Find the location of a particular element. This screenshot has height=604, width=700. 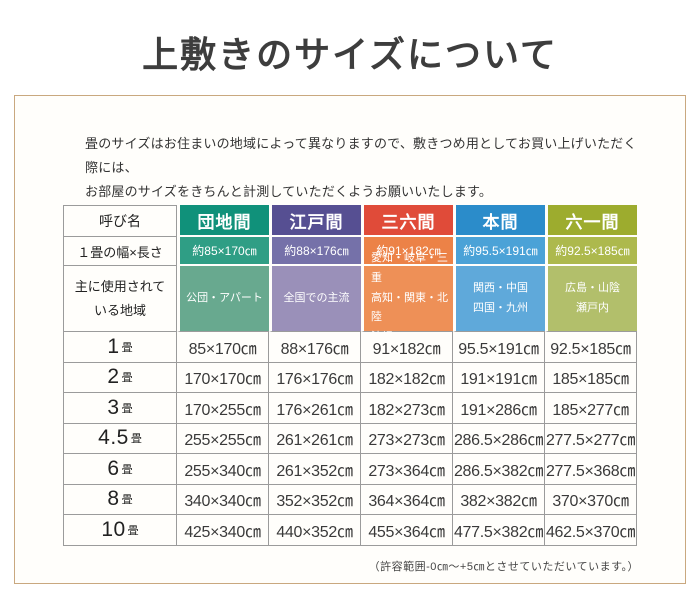

size-value-cell: 176×261㎝ is located at coordinates (315, 408).